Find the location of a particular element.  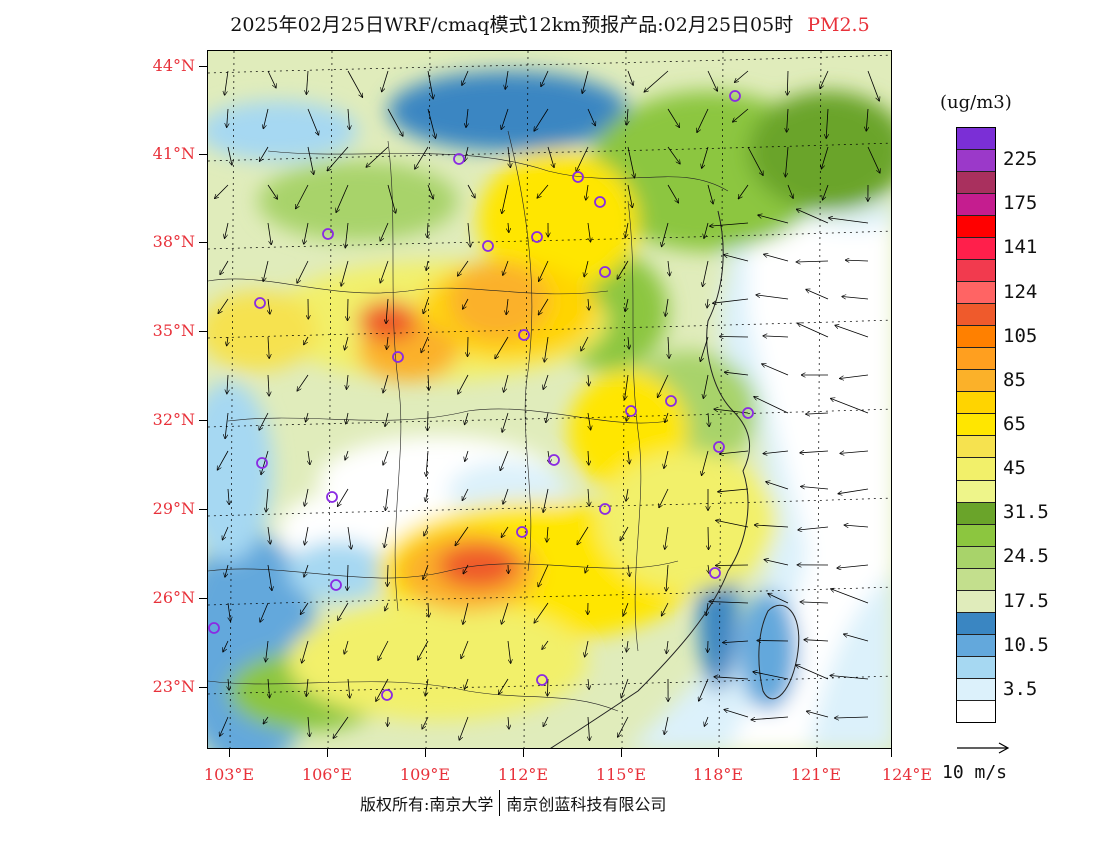

legend-label: 85 is located at coordinates (1014, 379).